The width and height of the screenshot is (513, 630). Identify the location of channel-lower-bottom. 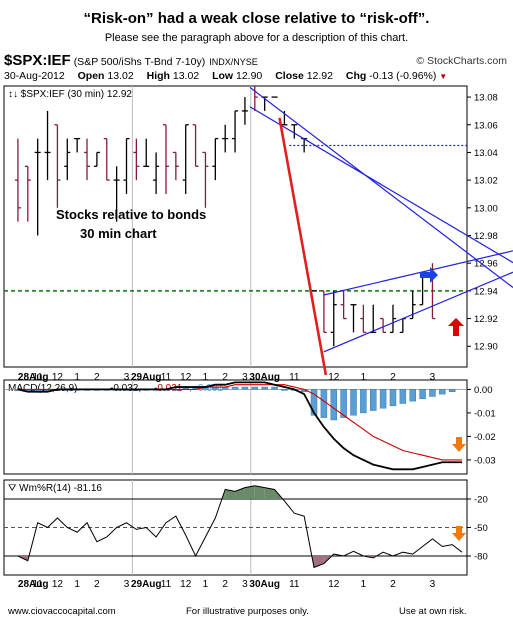
(418, 312).